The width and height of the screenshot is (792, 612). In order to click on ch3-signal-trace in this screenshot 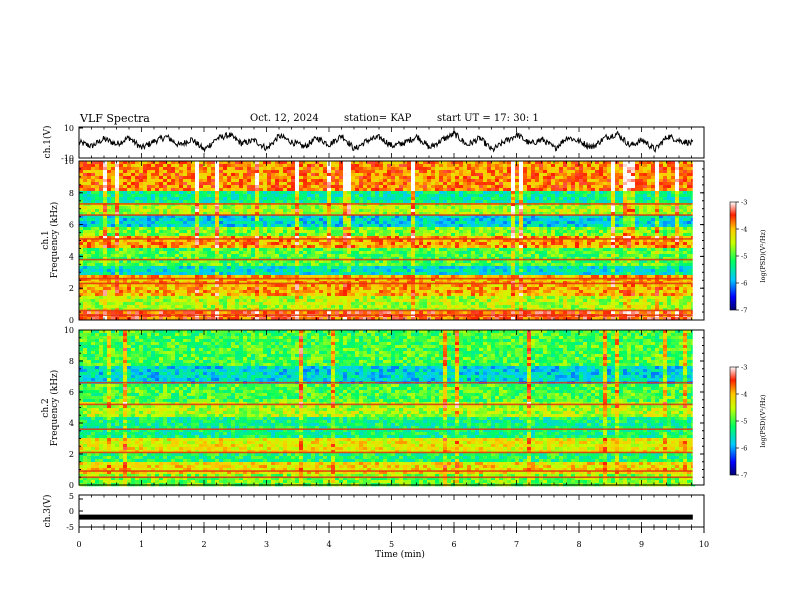, I will do `click(386, 517)`.